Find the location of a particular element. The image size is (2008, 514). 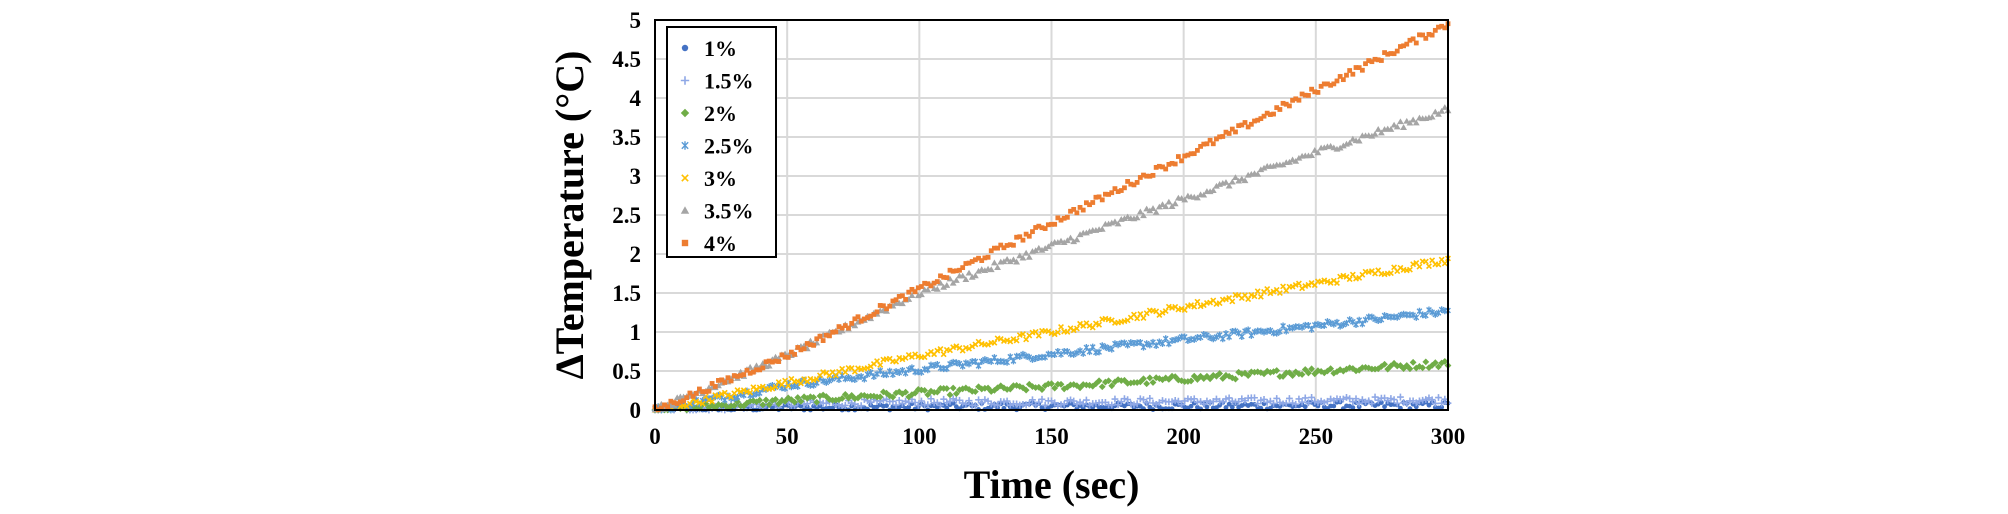

y-tick-label: 2 is located at coordinates (636, 254).